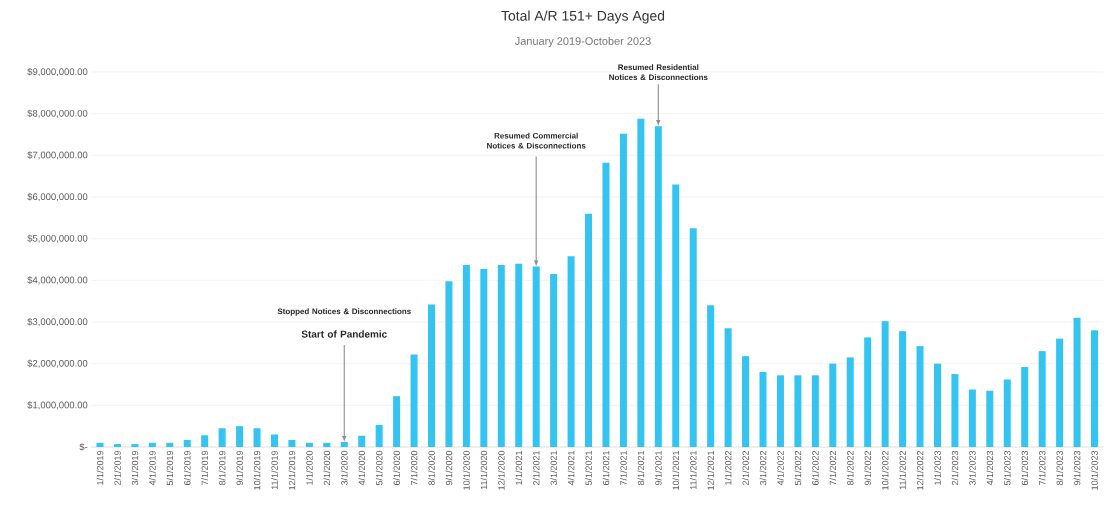 Image resolution: width=1112 pixels, height=519 pixels. Describe the element at coordinates (1042, 467) in the screenshot. I see `x-tick-label: 7/1/2023` at that location.